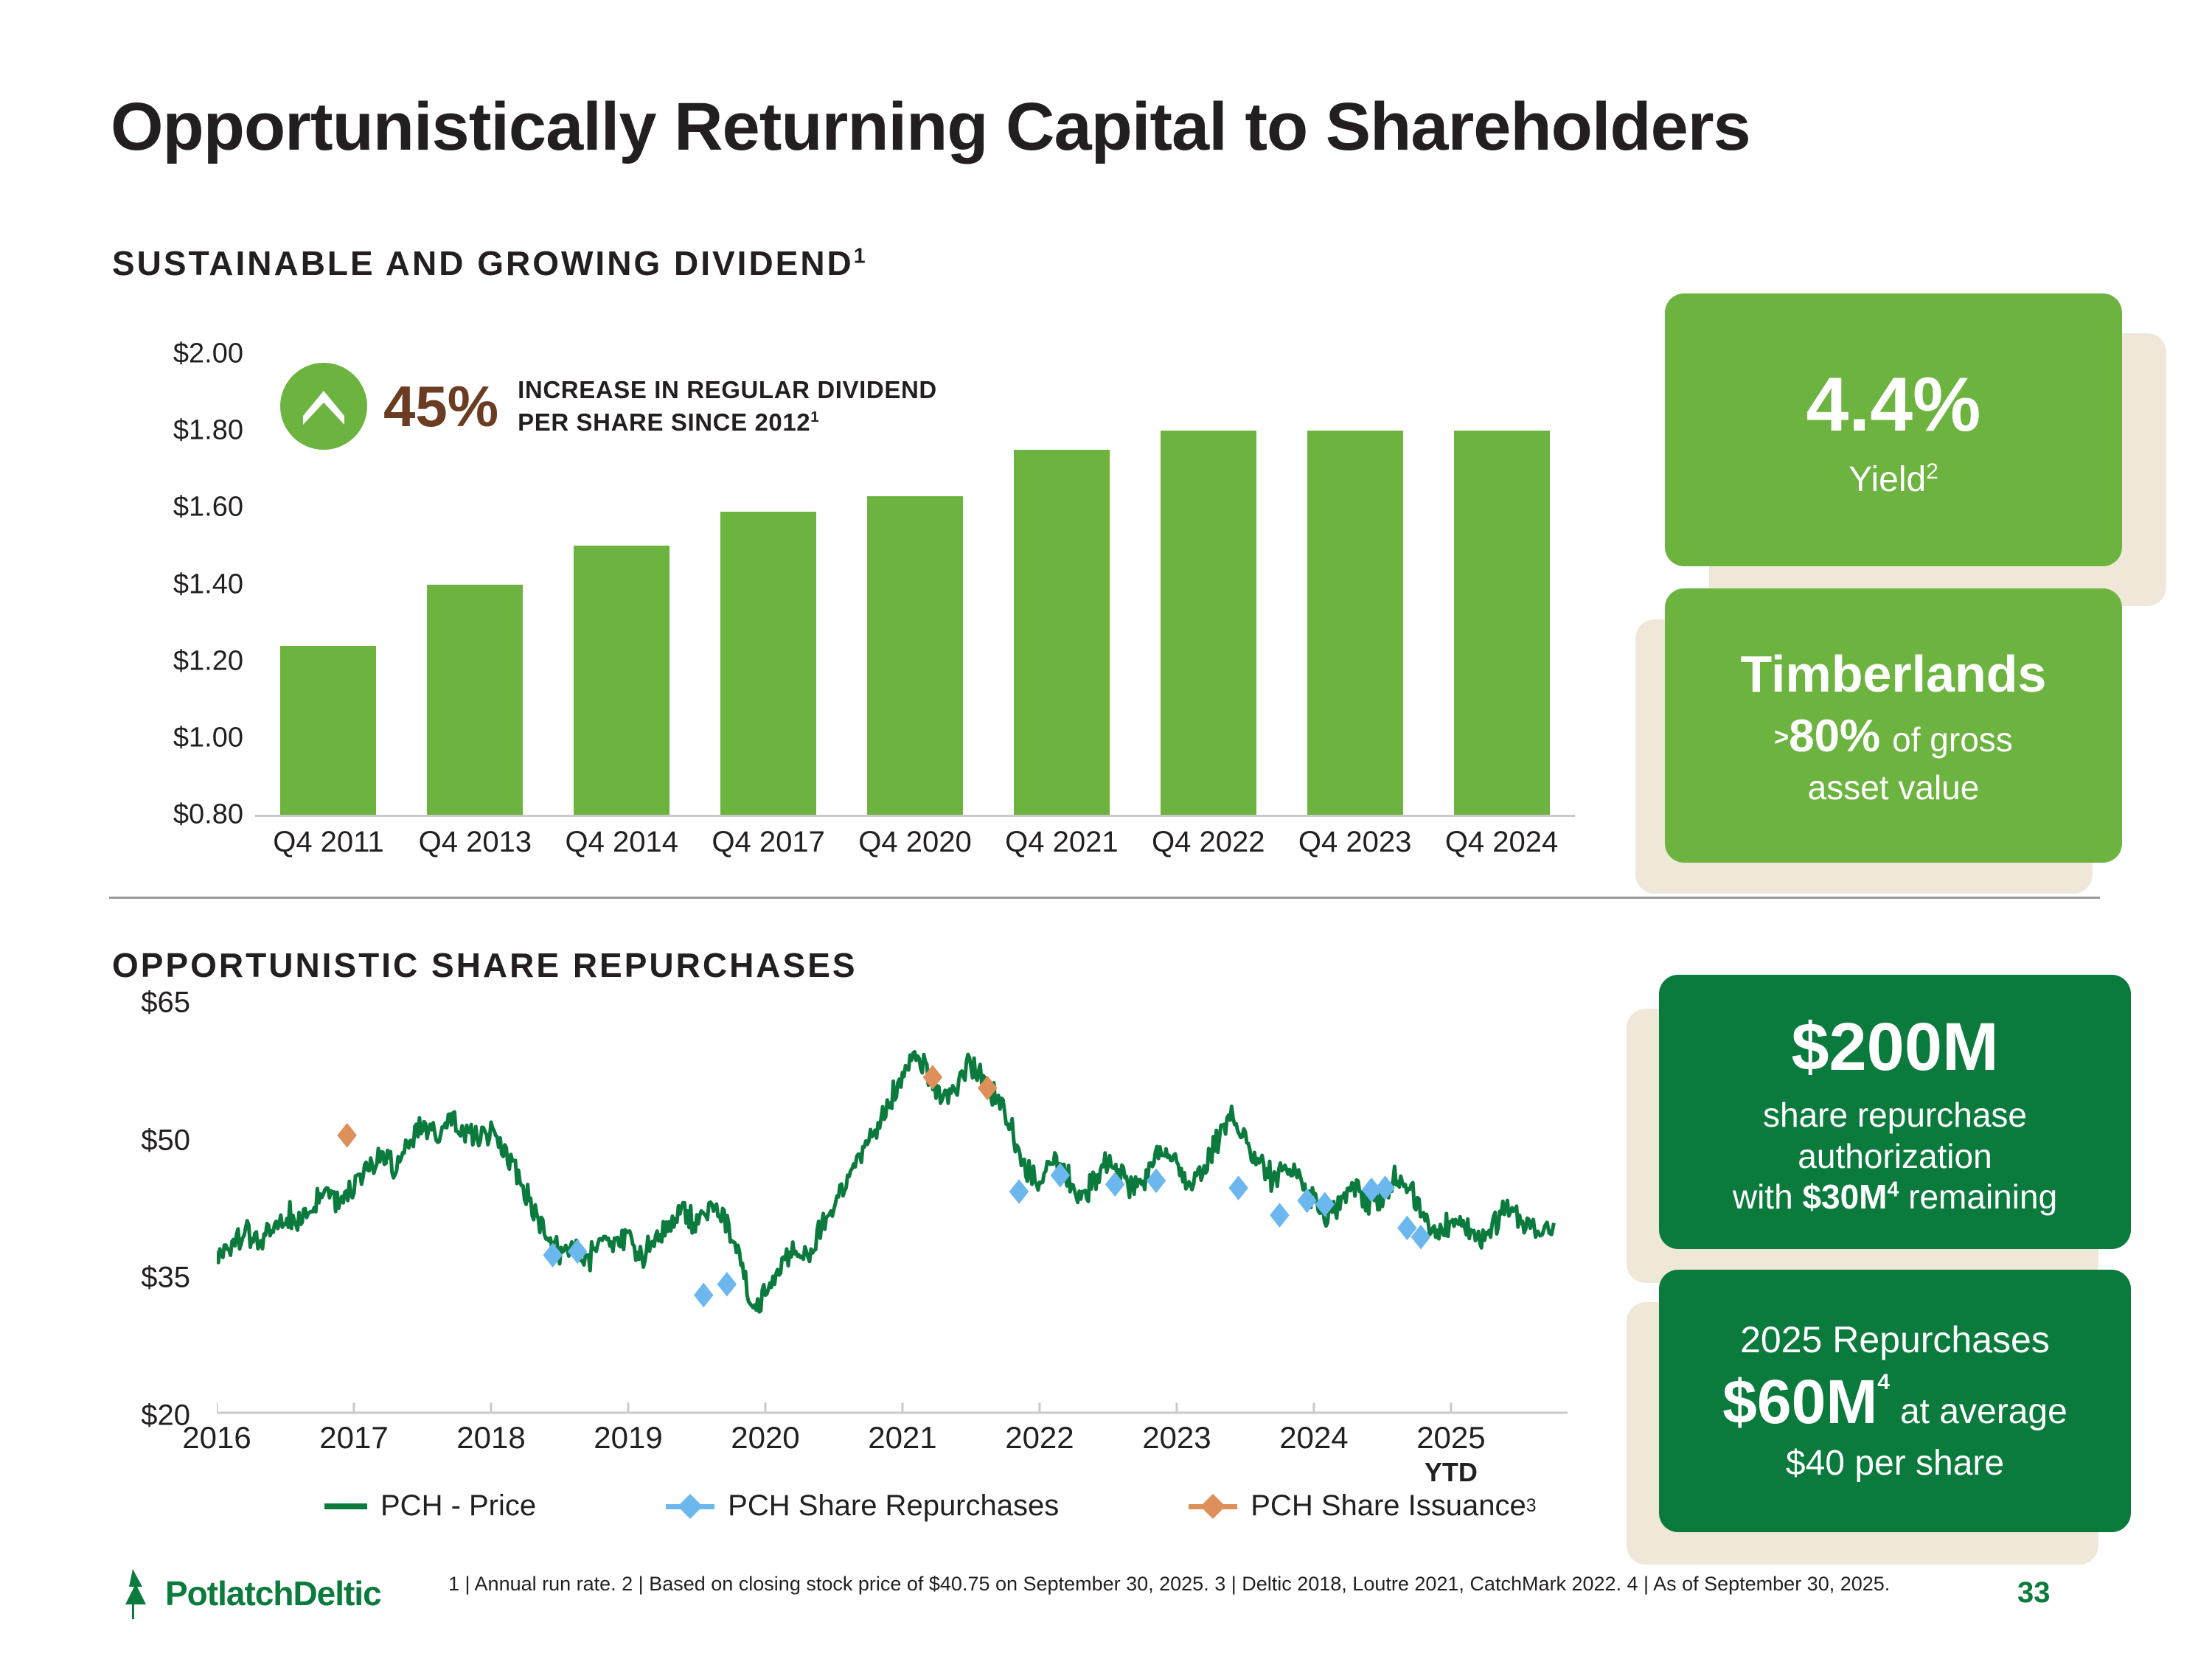  What do you see at coordinates (727, 389) in the screenshot?
I see `dividend-increase-line1: INCREASE IN REGULAR DIVIDEND` at bounding box center [727, 389].